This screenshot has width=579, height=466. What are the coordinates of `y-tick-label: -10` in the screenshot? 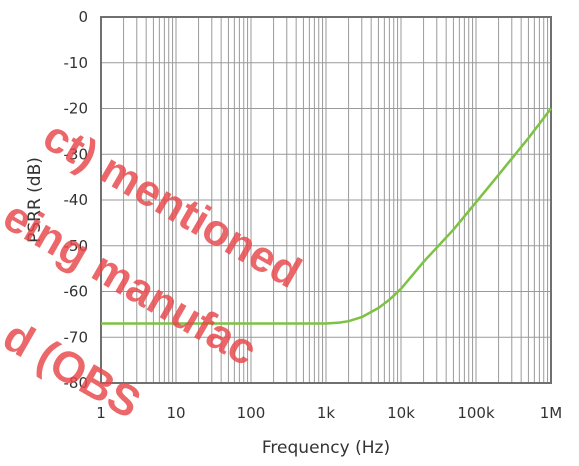 It's located at (76, 63).